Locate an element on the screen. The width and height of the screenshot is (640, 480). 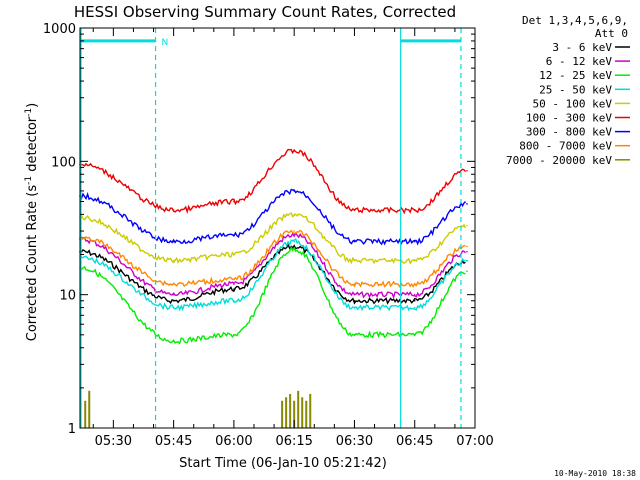
legend-label: 300 - 800 keV is located at coordinates (569, 132).